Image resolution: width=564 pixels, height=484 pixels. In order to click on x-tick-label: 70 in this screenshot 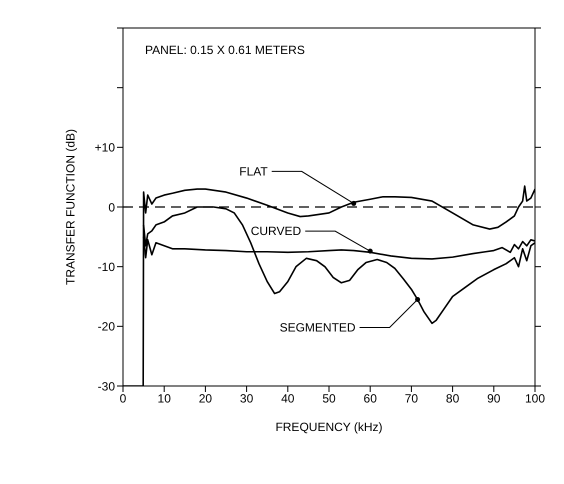, I will do `click(411, 399)`.